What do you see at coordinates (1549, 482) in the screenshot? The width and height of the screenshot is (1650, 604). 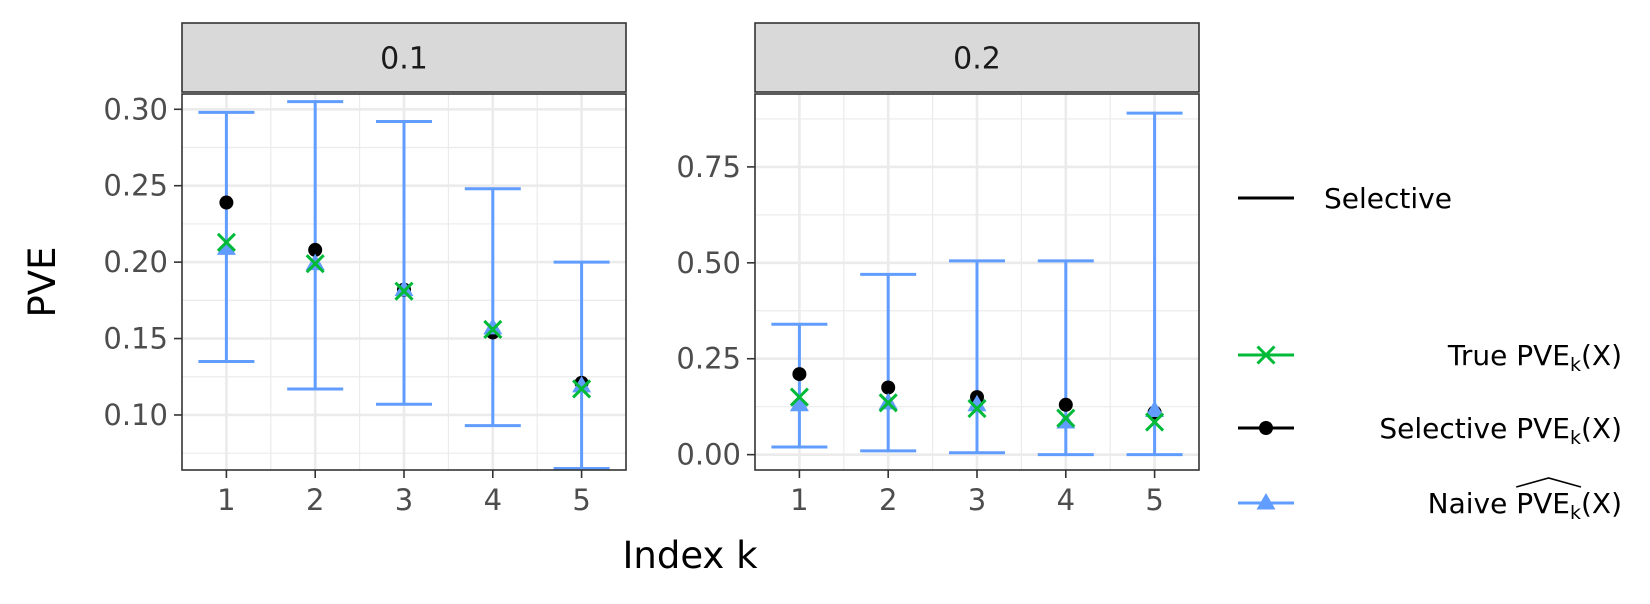 I see `legend-hat-accent` at bounding box center [1549, 482].